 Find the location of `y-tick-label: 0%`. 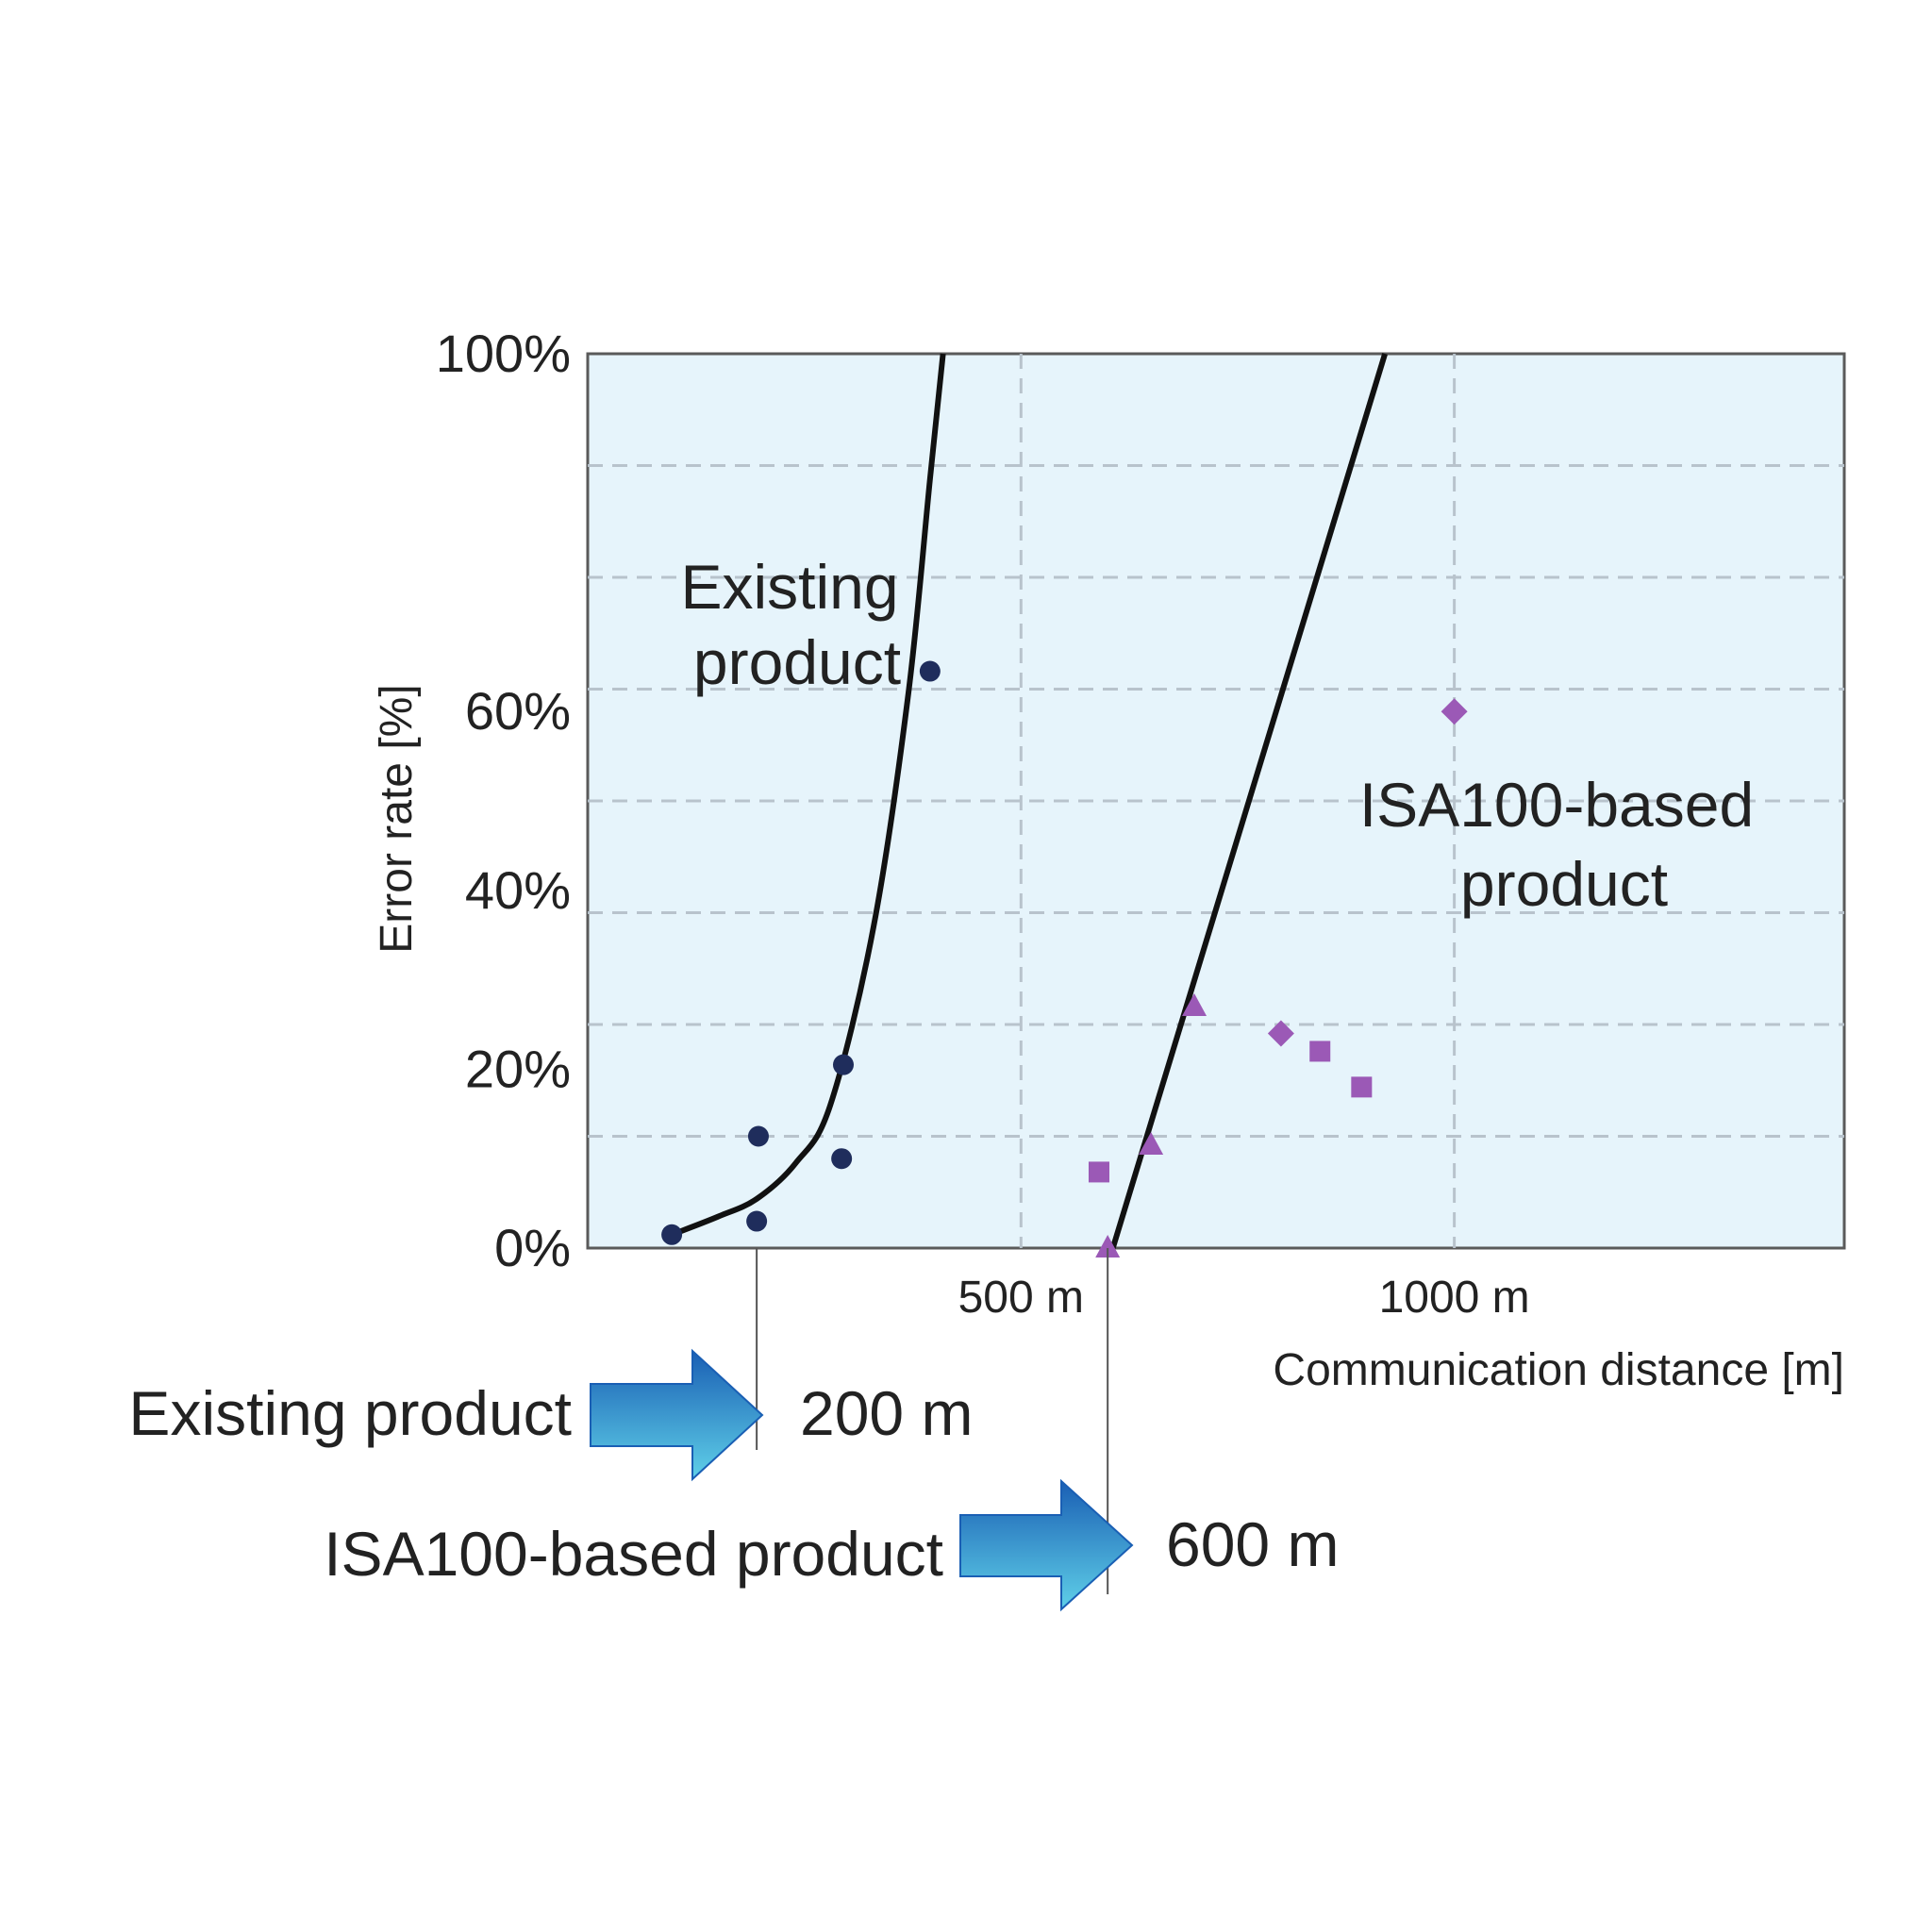

y-tick-label: 0% is located at coordinates (533, 1248).